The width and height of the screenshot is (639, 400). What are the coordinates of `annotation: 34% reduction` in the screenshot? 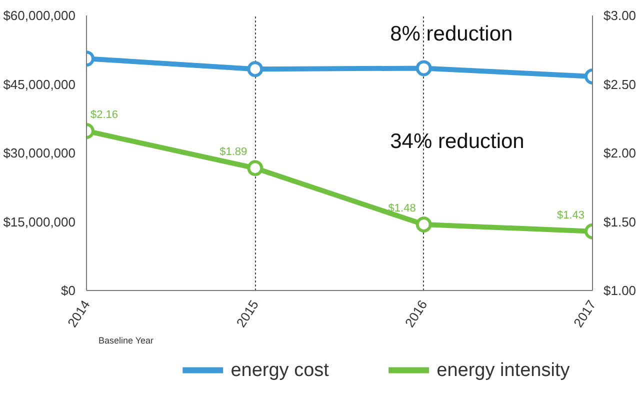 It's located at (457, 141).